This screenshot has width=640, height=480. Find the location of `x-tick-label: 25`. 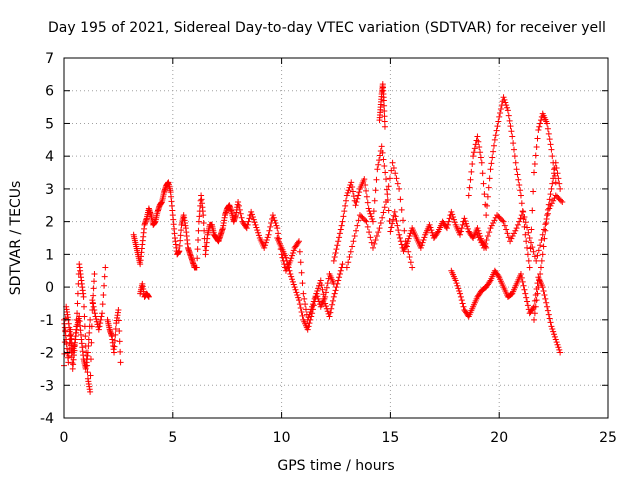

x-tick-label: 25 is located at coordinates (608, 438).